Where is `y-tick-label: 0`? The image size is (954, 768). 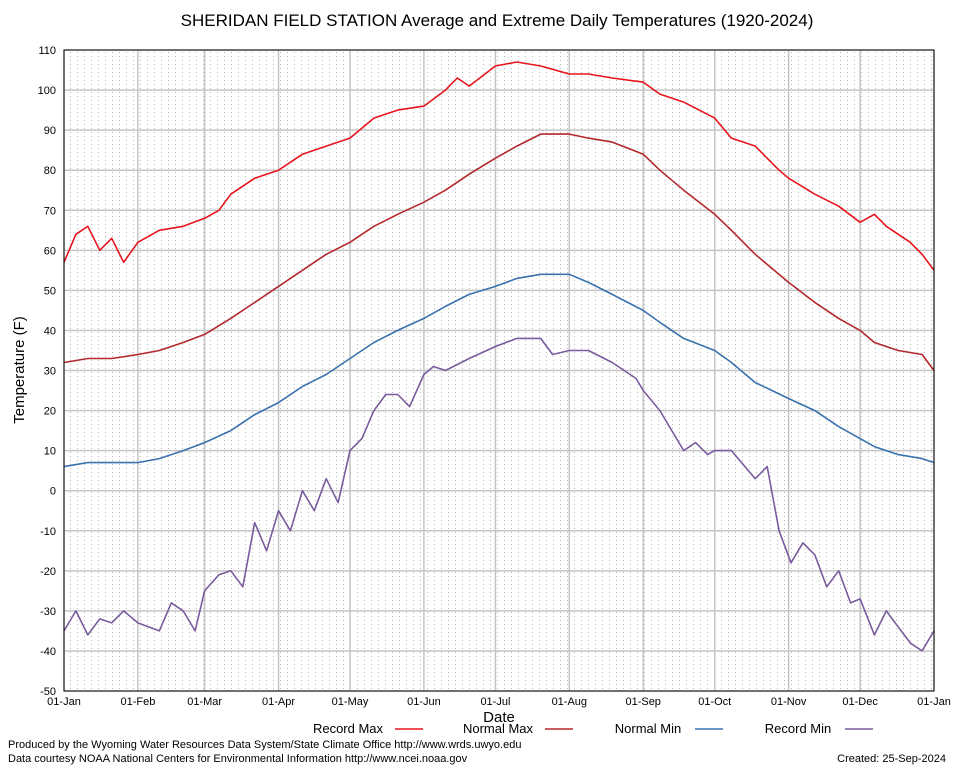 y-tick-label: 0 is located at coordinates (53, 492).